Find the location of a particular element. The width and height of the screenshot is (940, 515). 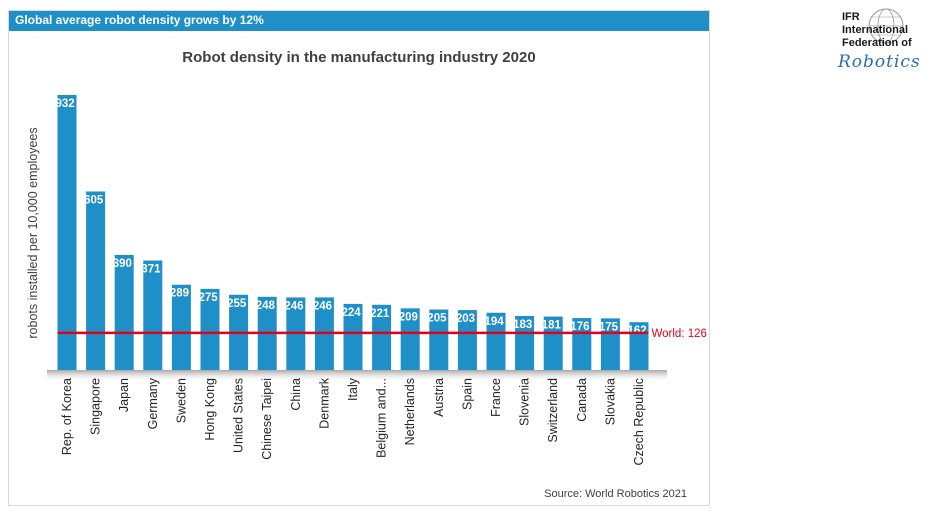

source-note: Source: World Robotics 2021 is located at coordinates (615, 494).